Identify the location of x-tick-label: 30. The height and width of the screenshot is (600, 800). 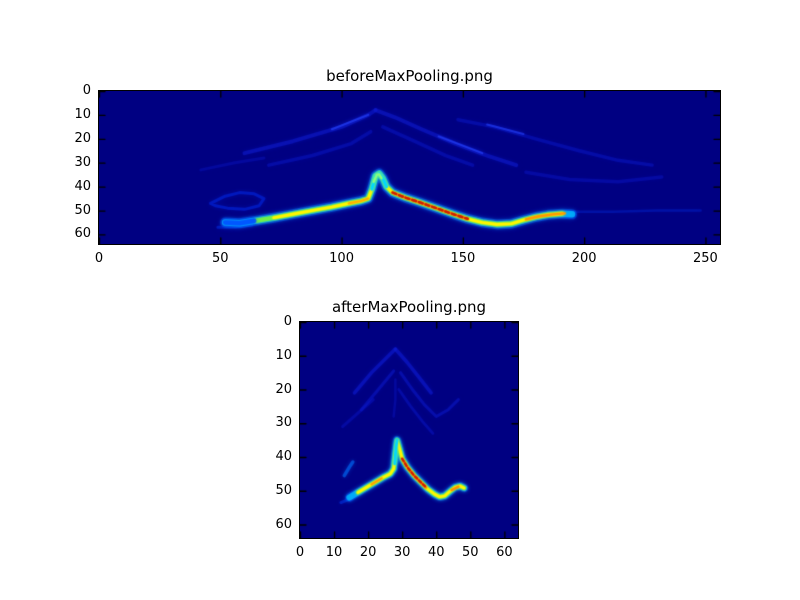
(402, 552).